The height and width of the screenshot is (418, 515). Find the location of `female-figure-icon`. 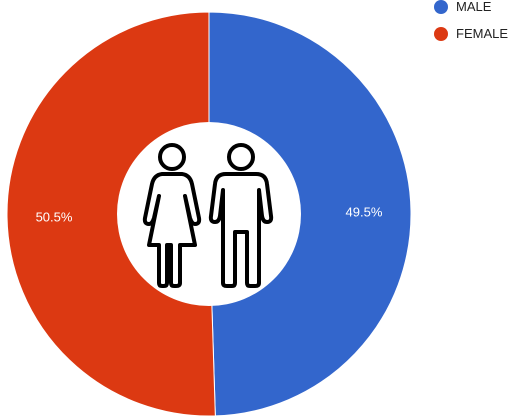

female-figure-icon is located at coordinates (172, 215).